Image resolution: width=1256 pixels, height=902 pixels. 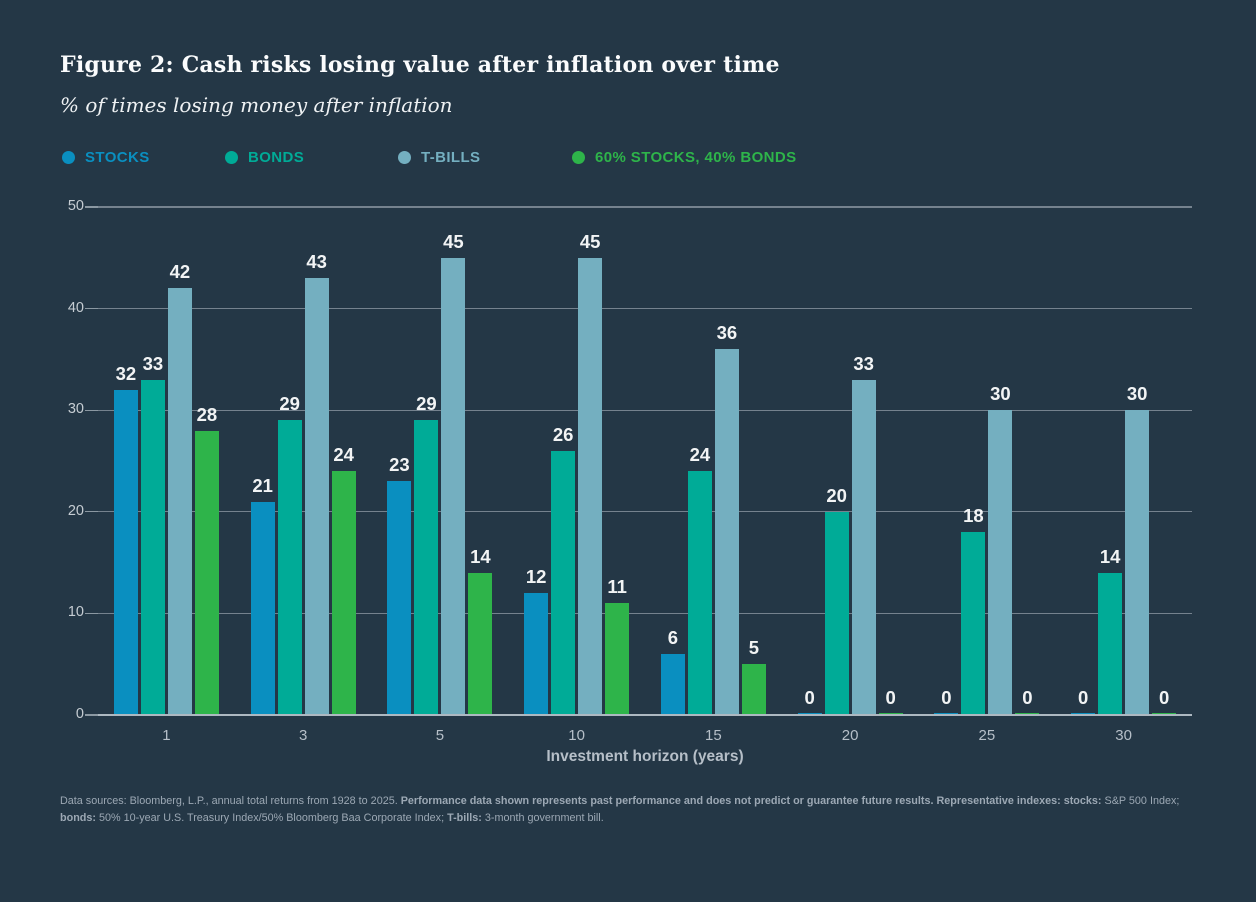 What do you see at coordinates (75, 612) in the screenshot?
I see `y-axis-tick-label: 10` at bounding box center [75, 612].